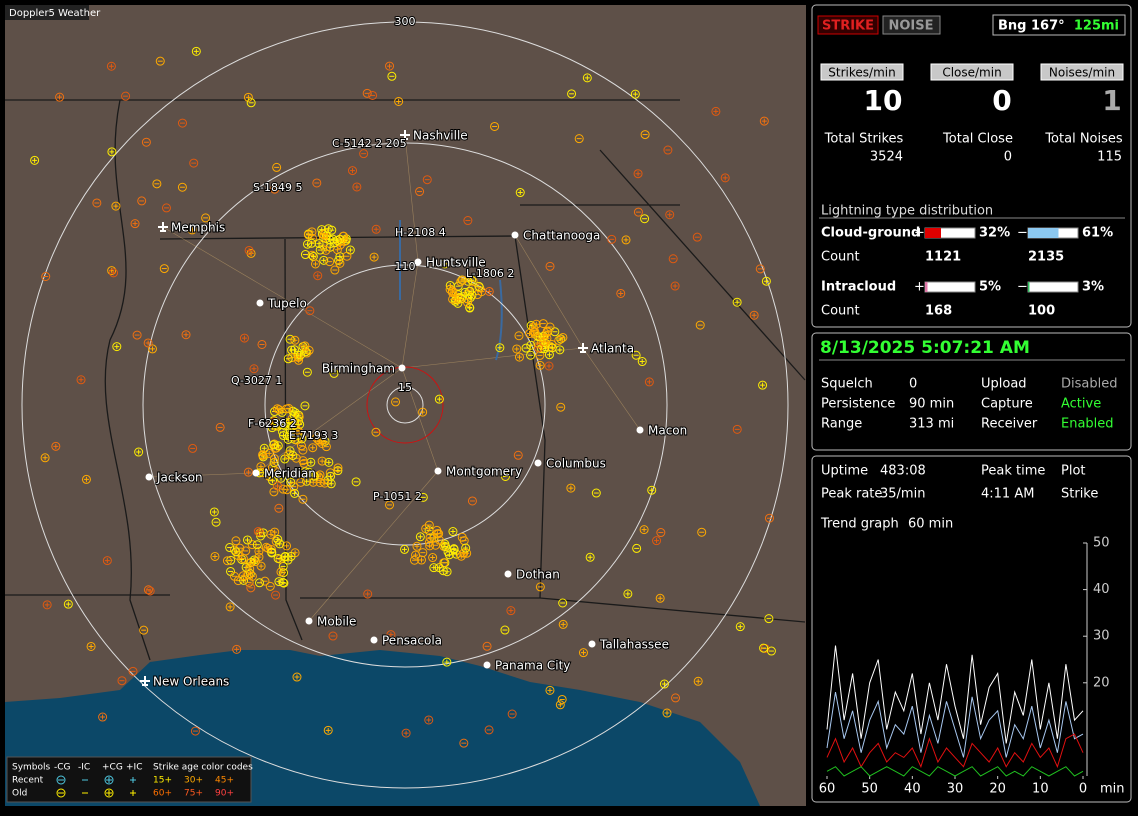  Describe the element at coordinates (538, 463) in the screenshot. I see `city-dot` at that location.